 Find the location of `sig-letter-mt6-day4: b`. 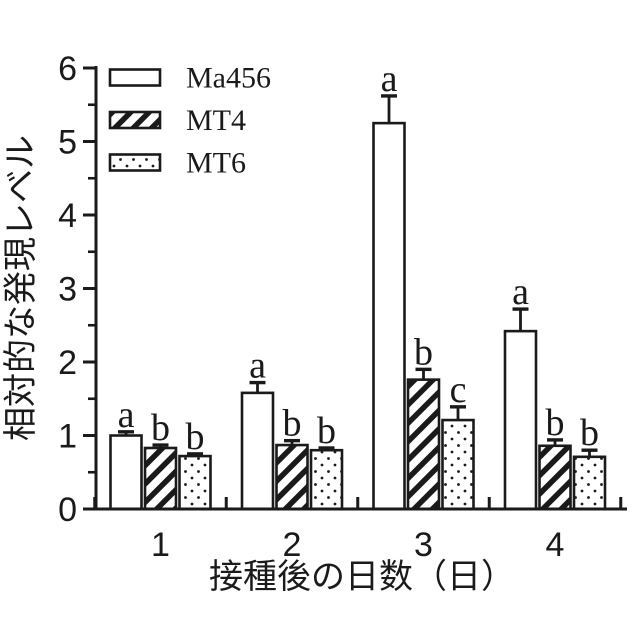

sig-letter-mt6-day4: b is located at coordinates (589, 433).